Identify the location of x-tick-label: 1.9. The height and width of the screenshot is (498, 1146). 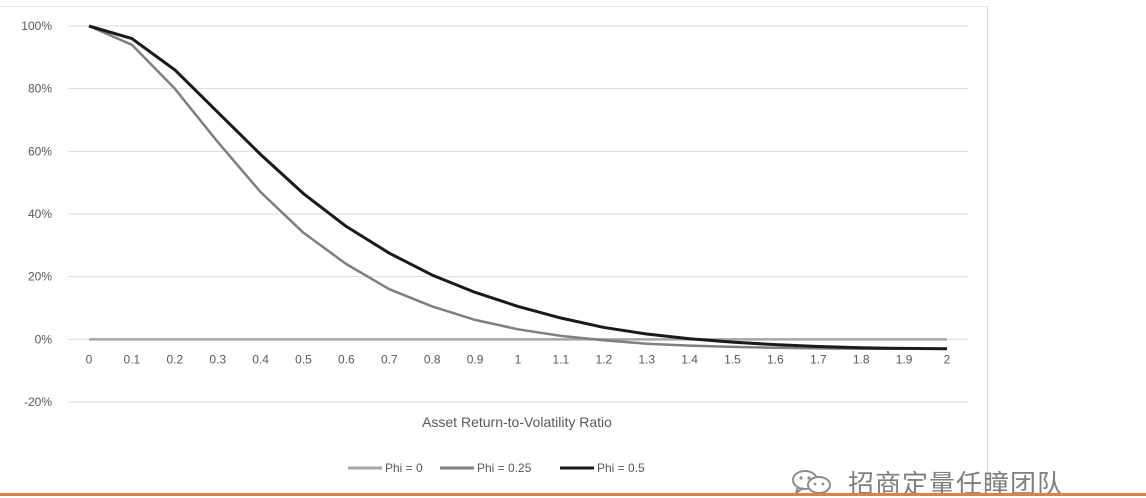
(904, 359).